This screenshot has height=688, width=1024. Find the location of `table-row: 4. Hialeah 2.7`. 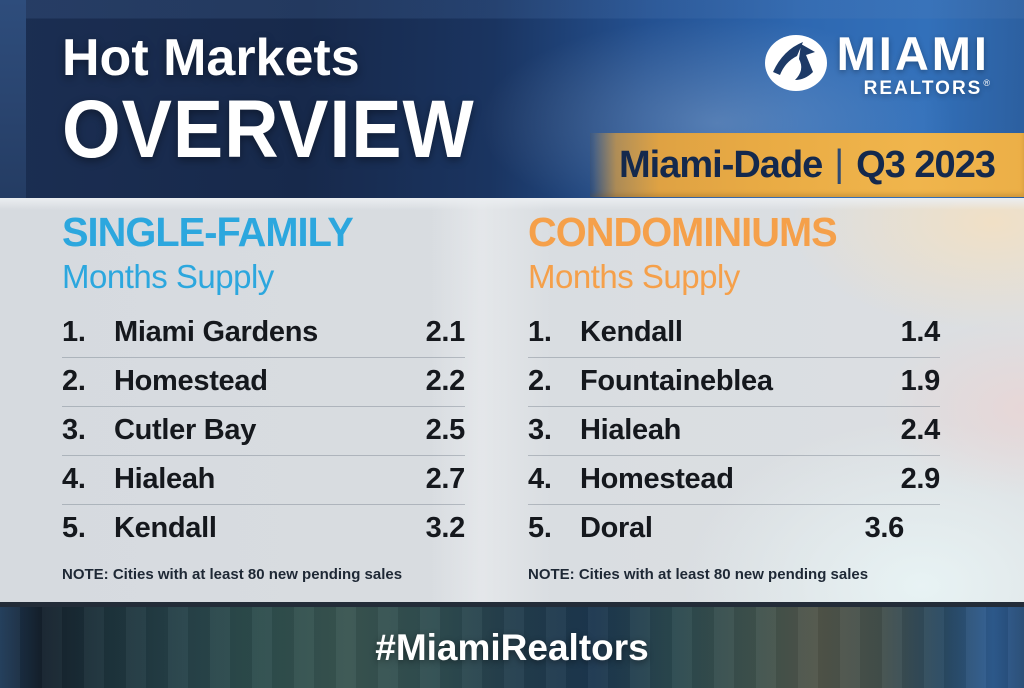

table-row: 4. Hialeah 2.7 is located at coordinates (264, 479).